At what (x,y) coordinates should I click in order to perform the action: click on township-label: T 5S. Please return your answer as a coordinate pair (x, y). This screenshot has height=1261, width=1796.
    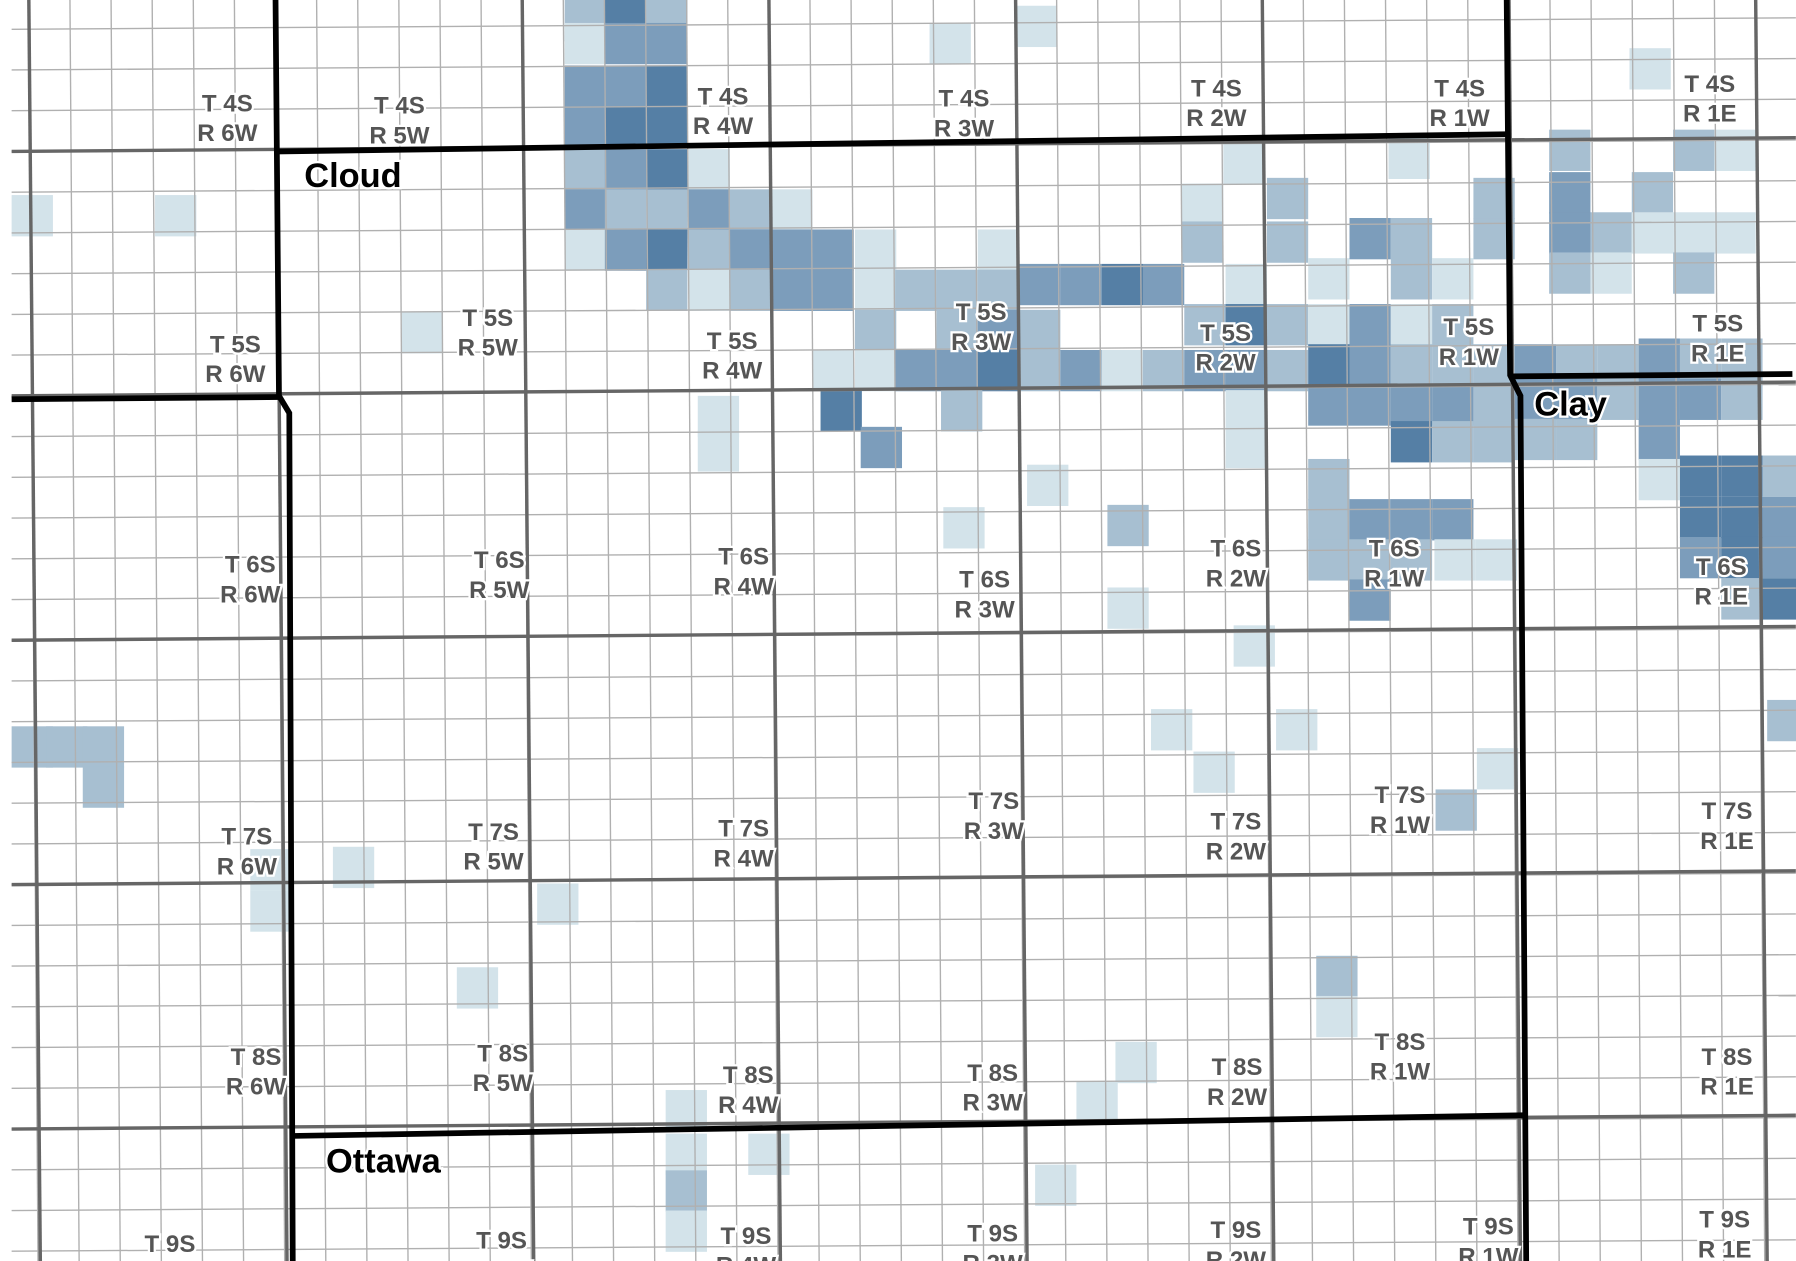
    Looking at the image, I should click on (1717, 324).